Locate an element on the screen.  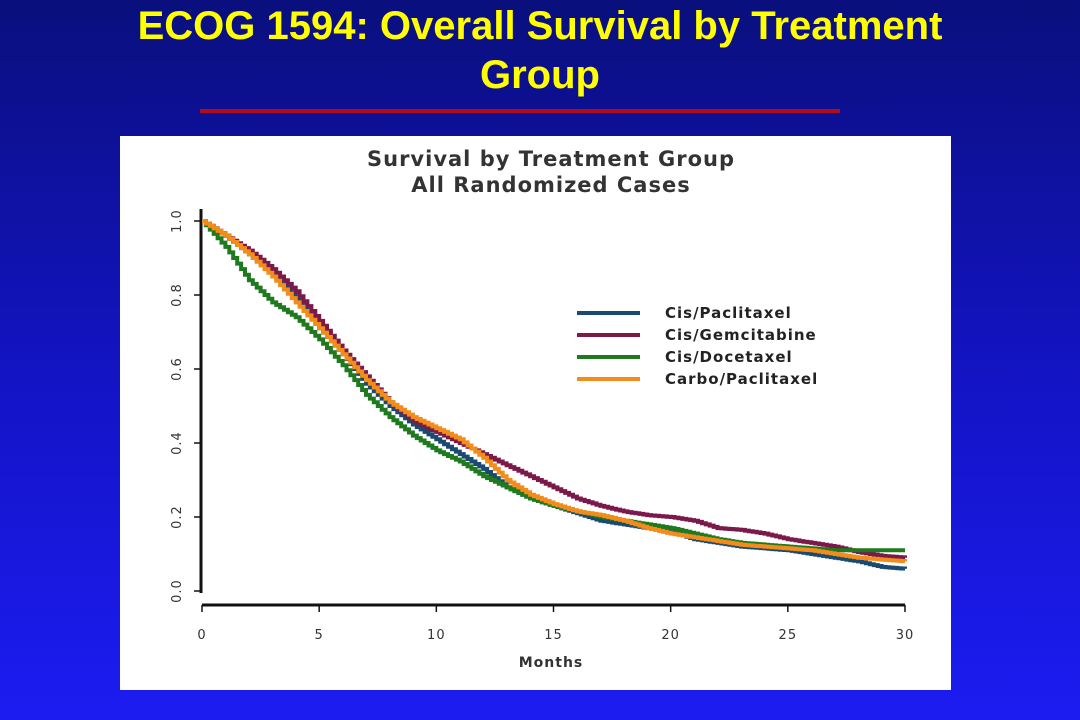
x-tick-label: 10 is located at coordinates (436, 635).